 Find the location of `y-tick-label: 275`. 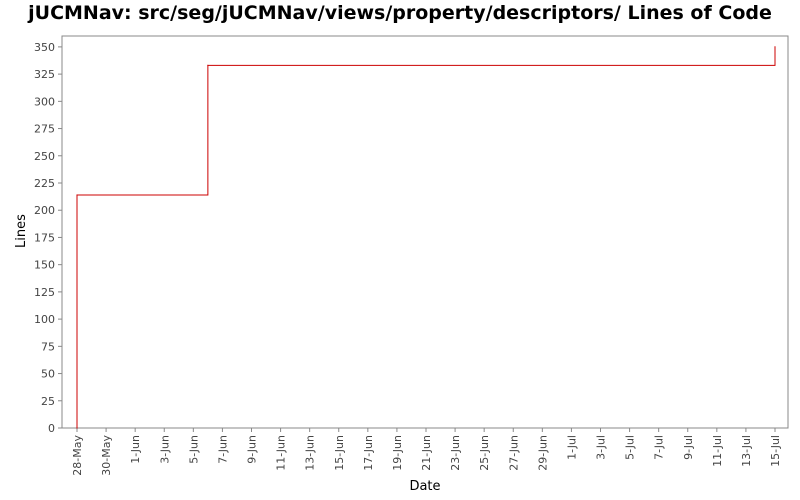

y-tick-label: 275 is located at coordinates (44, 129).